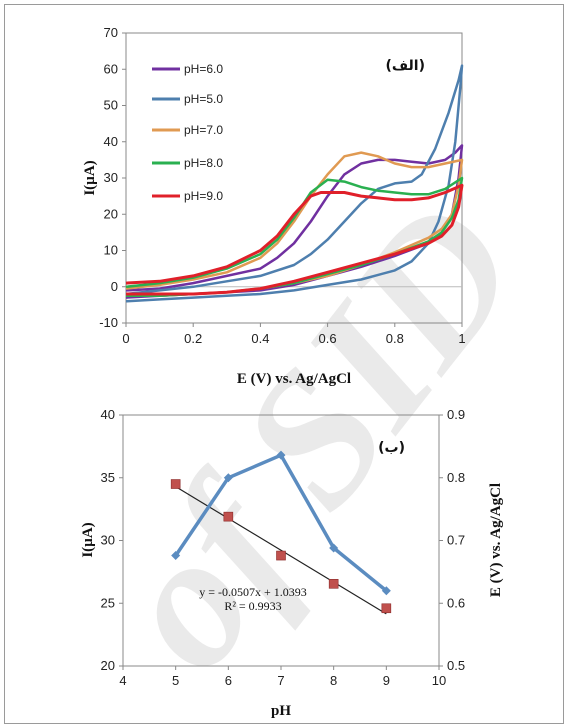 Image resolution: width=569 pixels, height=727 pixels. Describe the element at coordinates (108, 540) in the screenshot. I see `chart-b-y-tick-label: 30` at that location.